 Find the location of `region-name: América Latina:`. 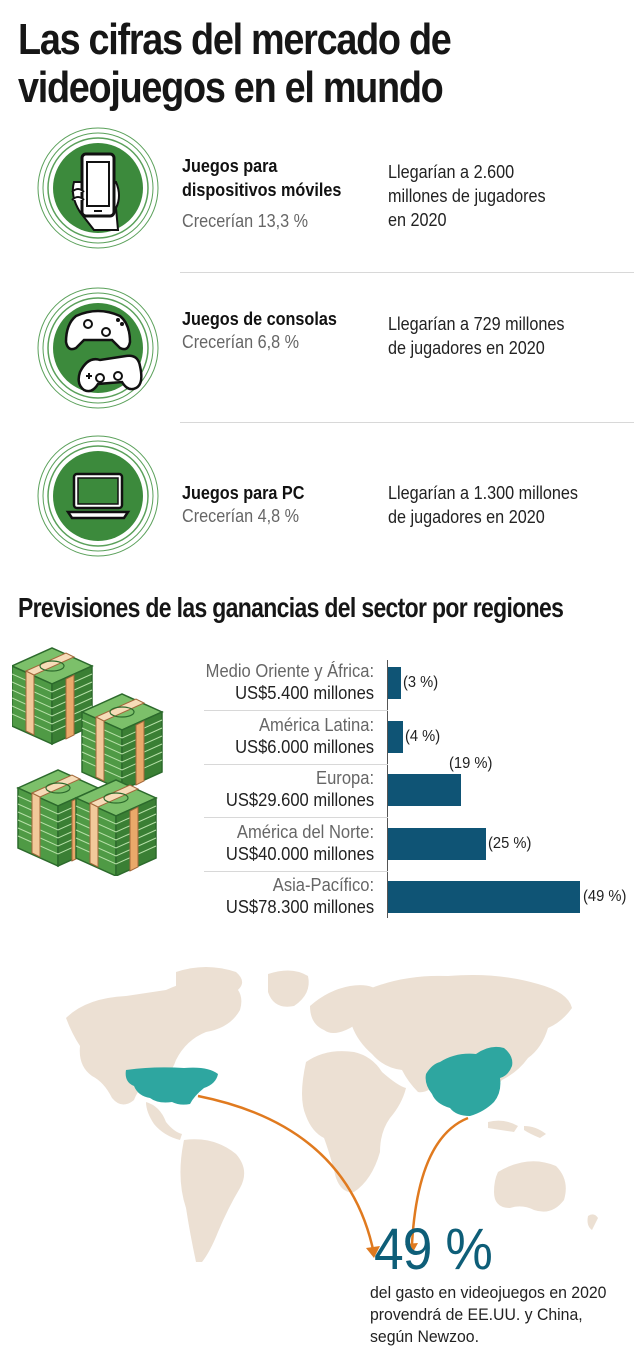

region-name: América Latina: is located at coordinates (316, 724).